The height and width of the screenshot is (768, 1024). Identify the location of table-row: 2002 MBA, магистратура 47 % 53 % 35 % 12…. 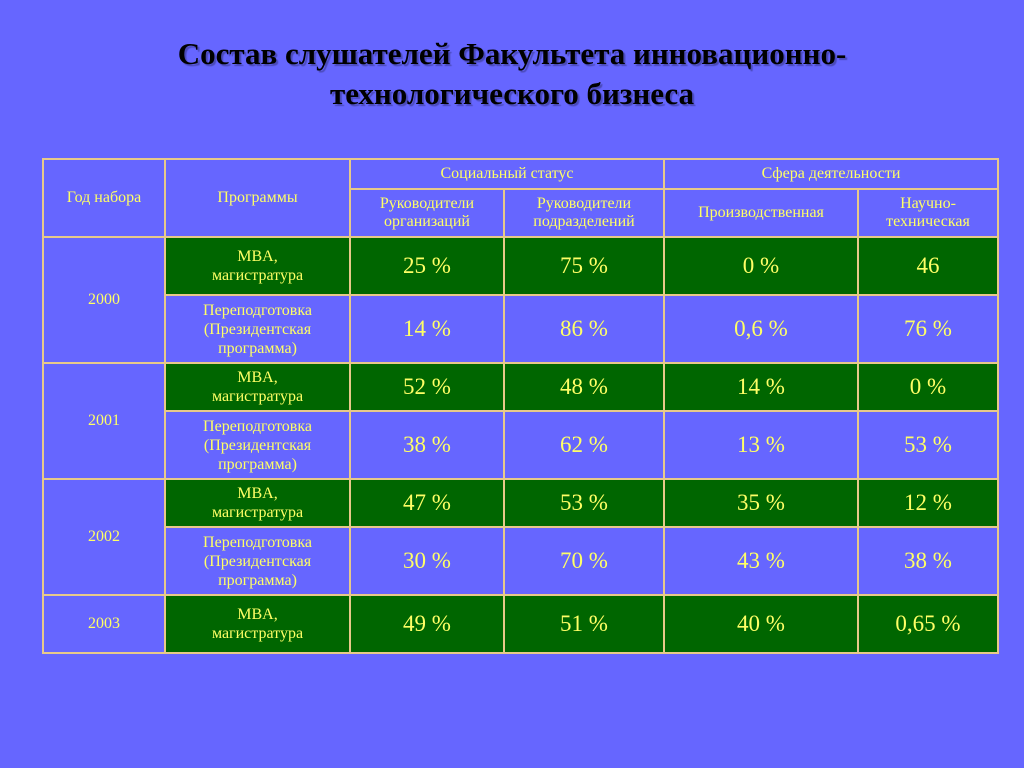
(520, 537).